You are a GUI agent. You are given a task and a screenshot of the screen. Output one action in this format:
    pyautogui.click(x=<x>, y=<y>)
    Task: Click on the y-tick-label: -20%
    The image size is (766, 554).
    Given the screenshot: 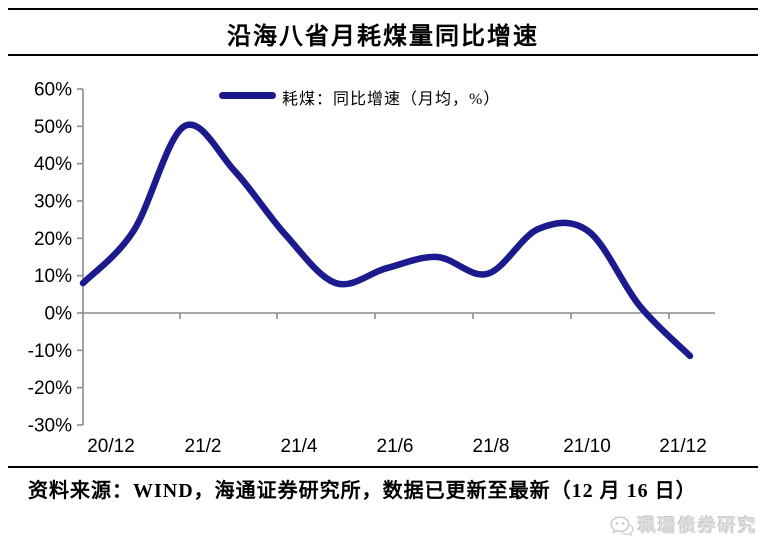 What is the action you would take?
    pyautogui.click(x=50, y=388)
    